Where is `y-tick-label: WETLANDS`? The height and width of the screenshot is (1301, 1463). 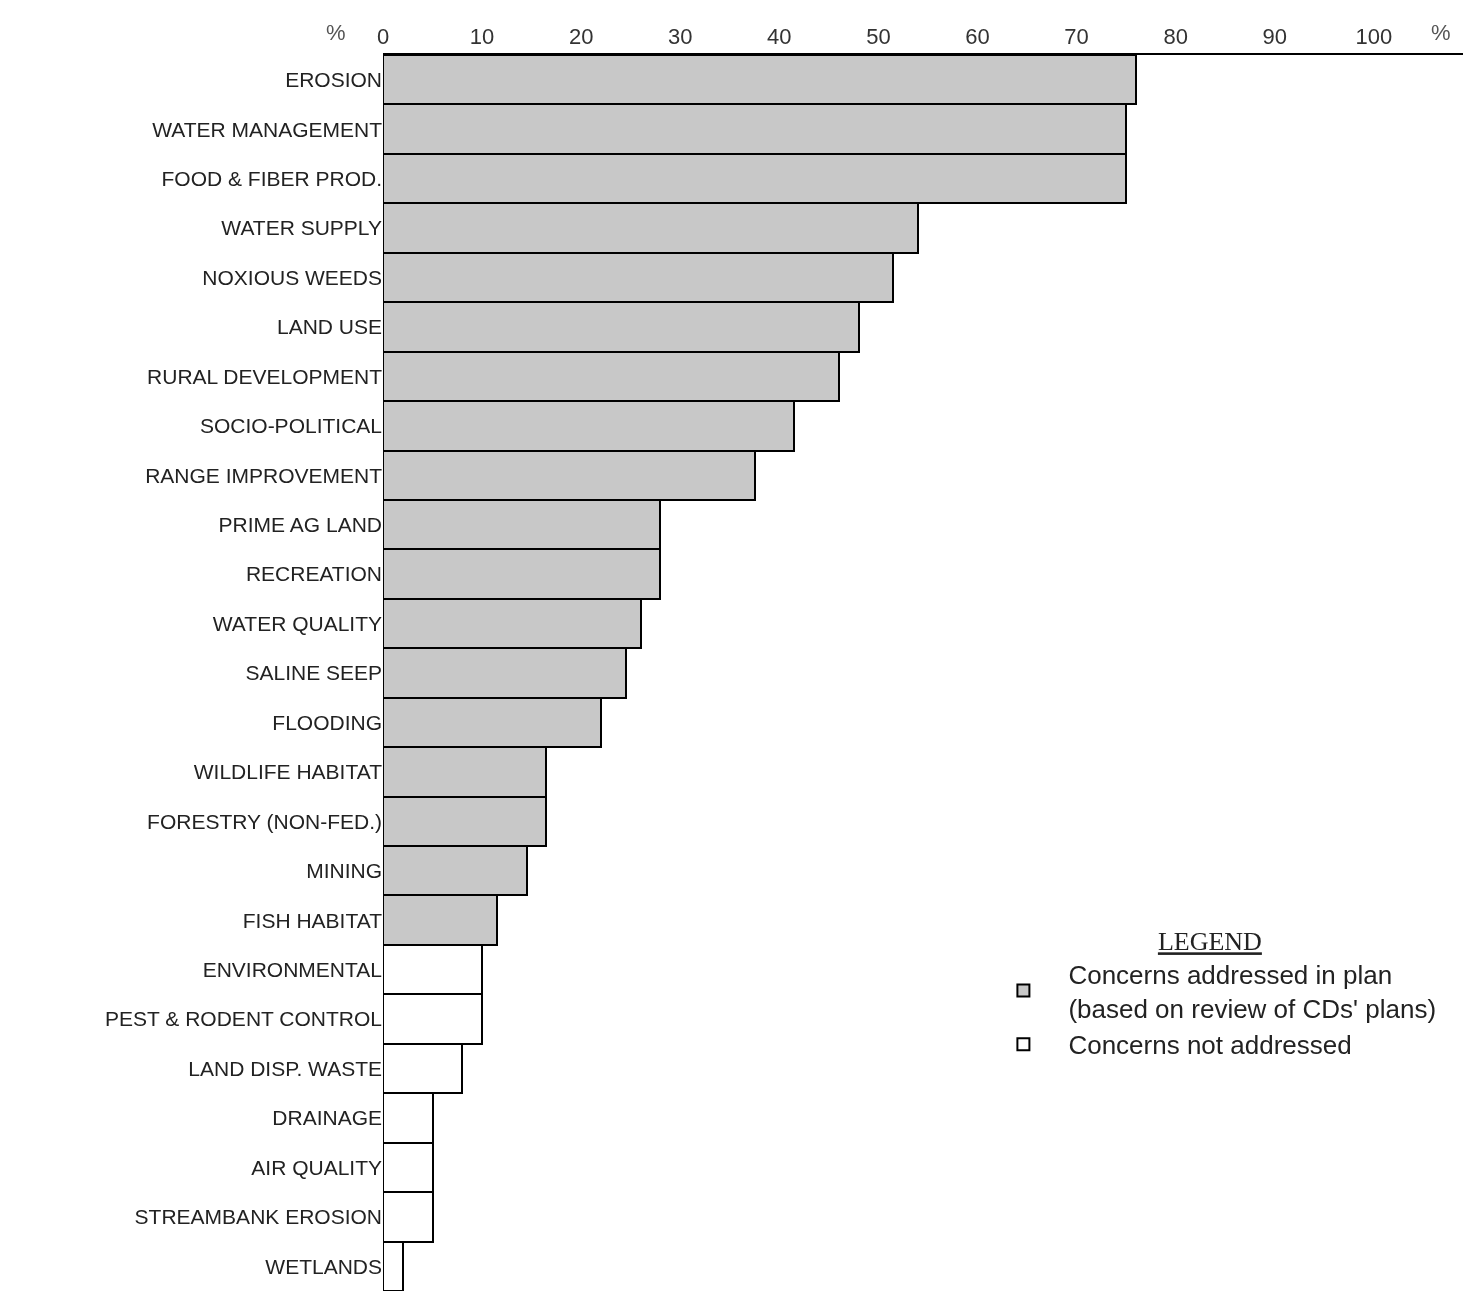 y-tick-label: WETLANDS is located at coordinates (323, 1266).